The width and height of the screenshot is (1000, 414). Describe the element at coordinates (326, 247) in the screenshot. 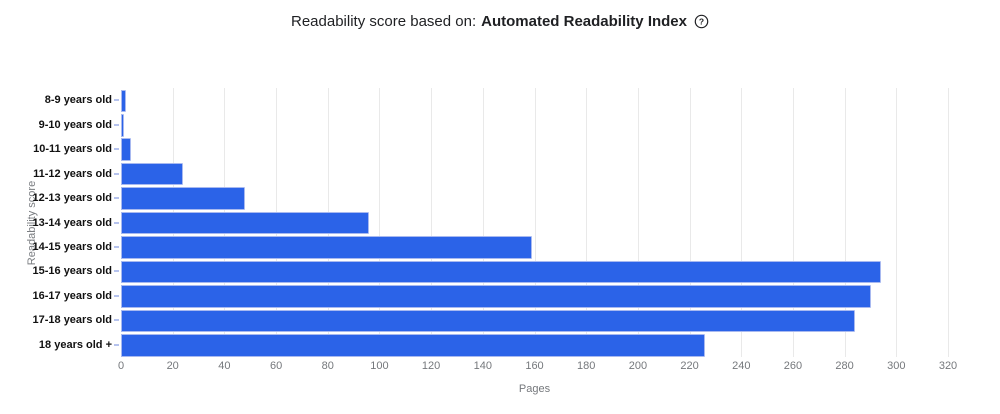

I see `bar-14-15-years-old` at that location.